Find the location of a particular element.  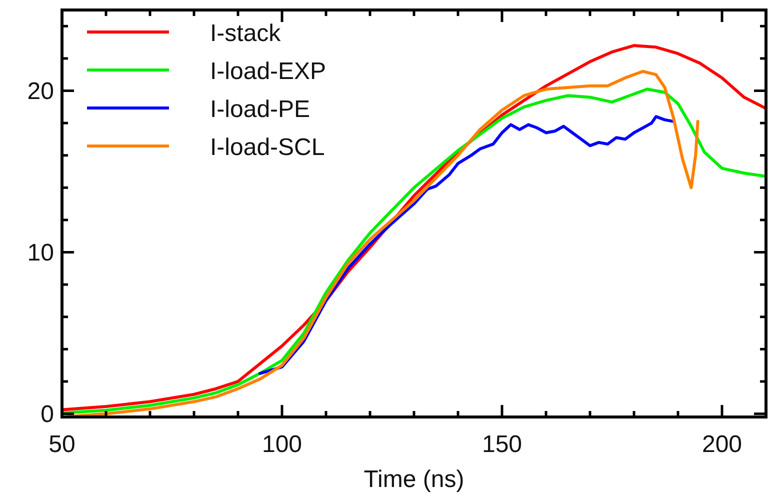

x-axis-title: Time (ns) is located at coordinates (414, 479).